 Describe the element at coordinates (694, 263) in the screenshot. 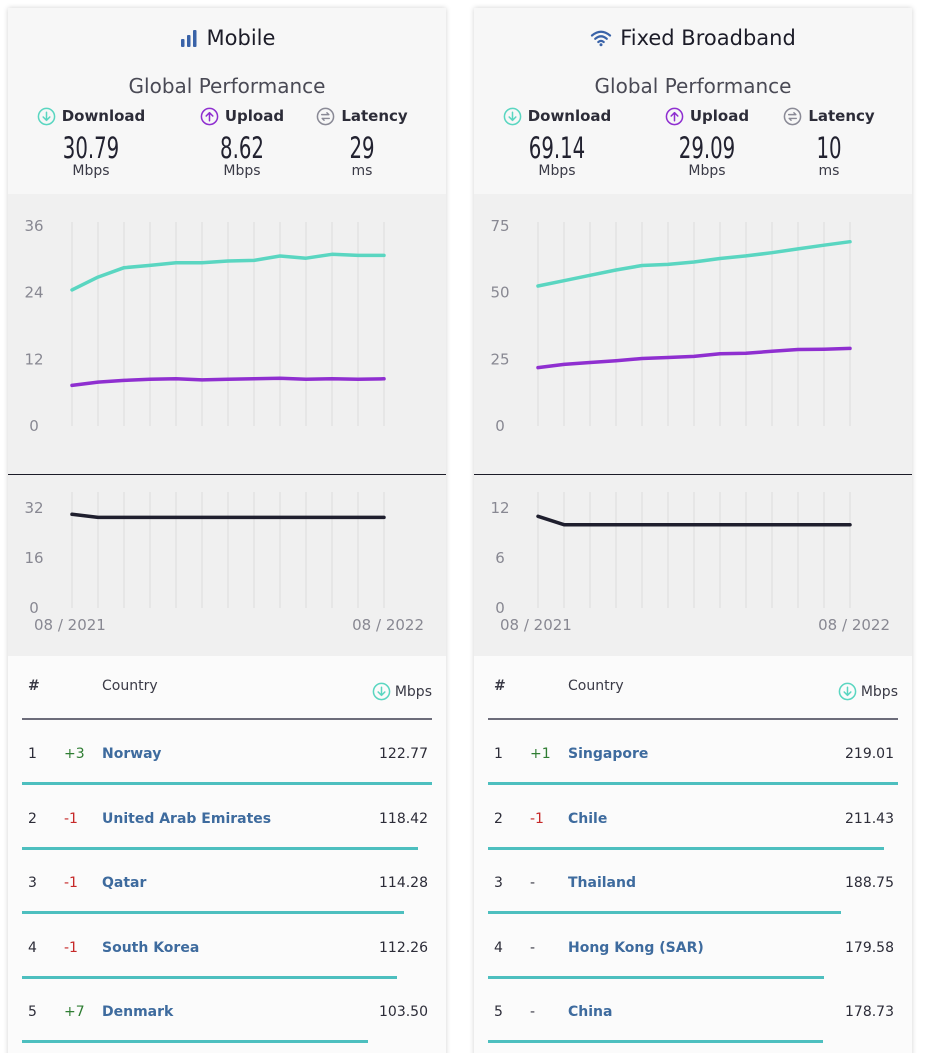

I see `download-series-line` at that location.